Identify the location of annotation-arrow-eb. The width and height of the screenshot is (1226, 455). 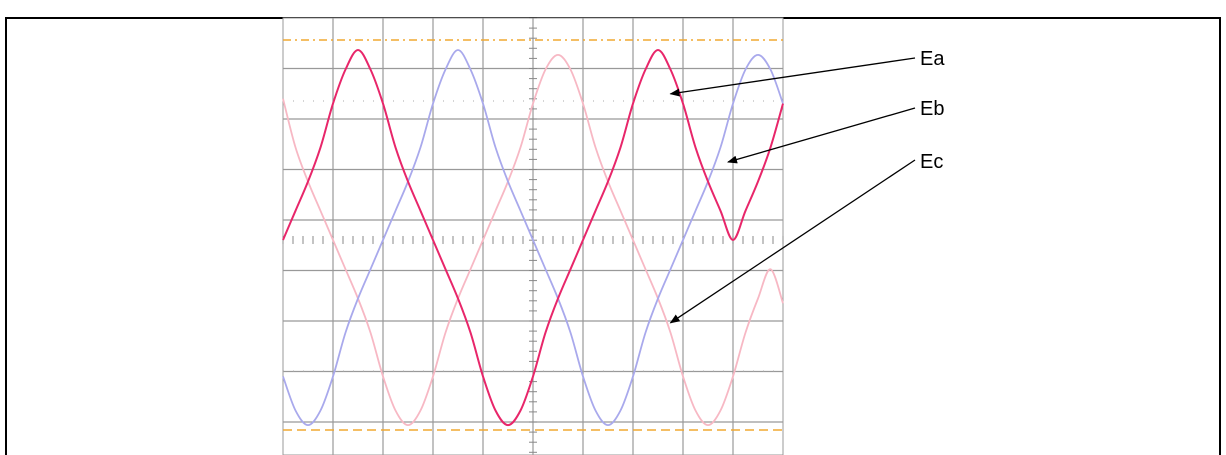
(821, 135).